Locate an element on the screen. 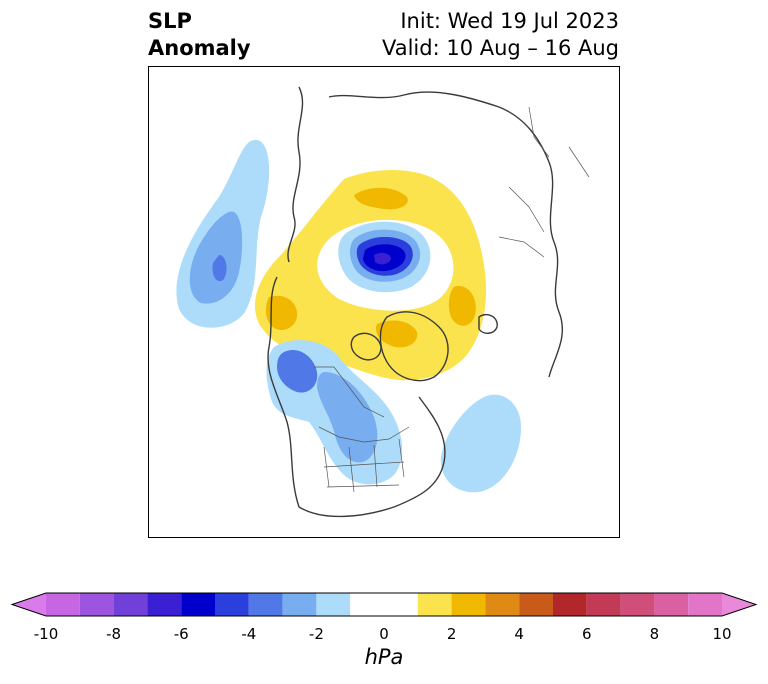 The width and height of the screenshot is (768, 684). init-date: Init: Wed 19 Jul 2023 is located at coordinates (509, 21).